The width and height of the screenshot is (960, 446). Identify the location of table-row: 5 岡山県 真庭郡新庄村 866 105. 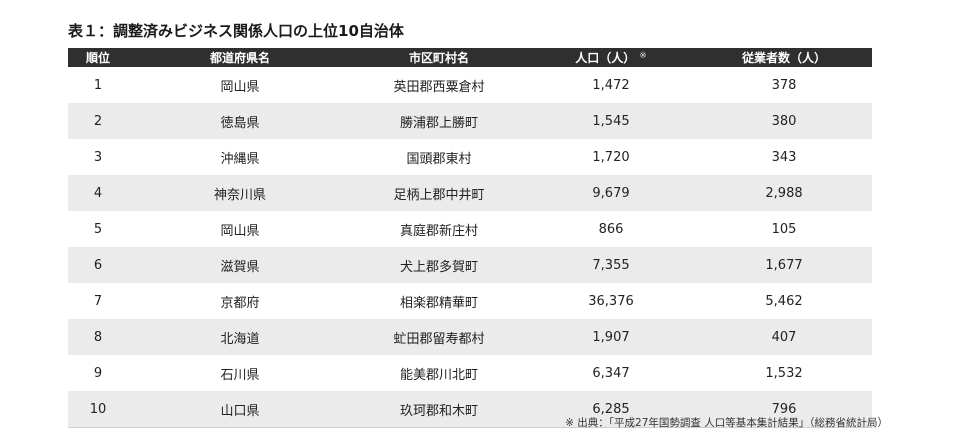
(470, 229).